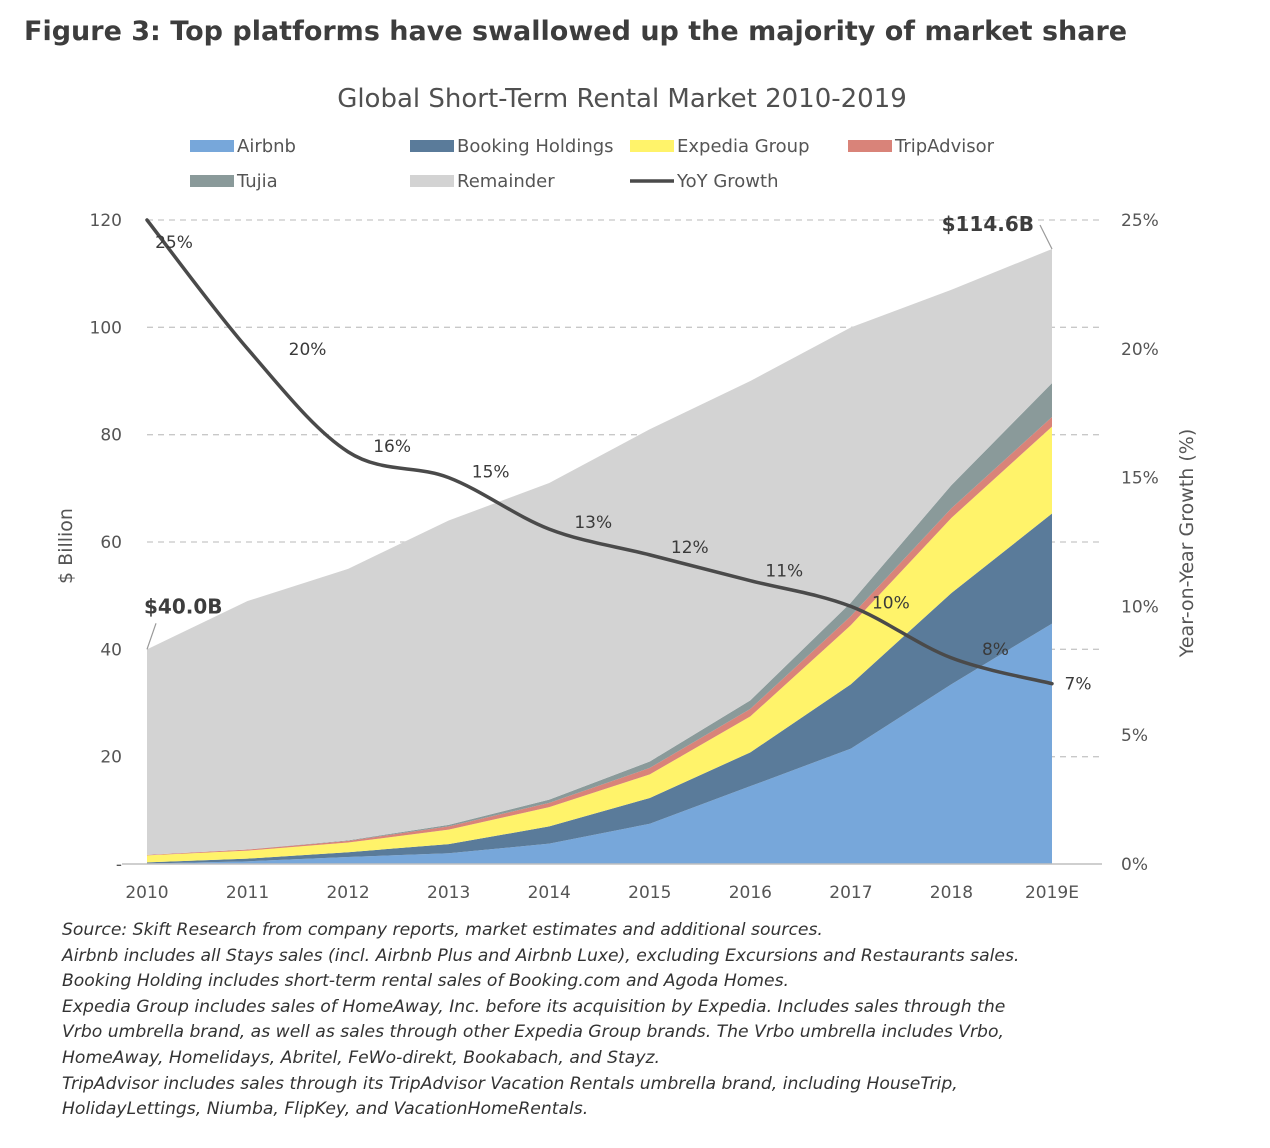 Image resolution: width=1270 pixels, height=1148 pixels. I want to click on x-tick-label: 2019E, so click(1052, 893).